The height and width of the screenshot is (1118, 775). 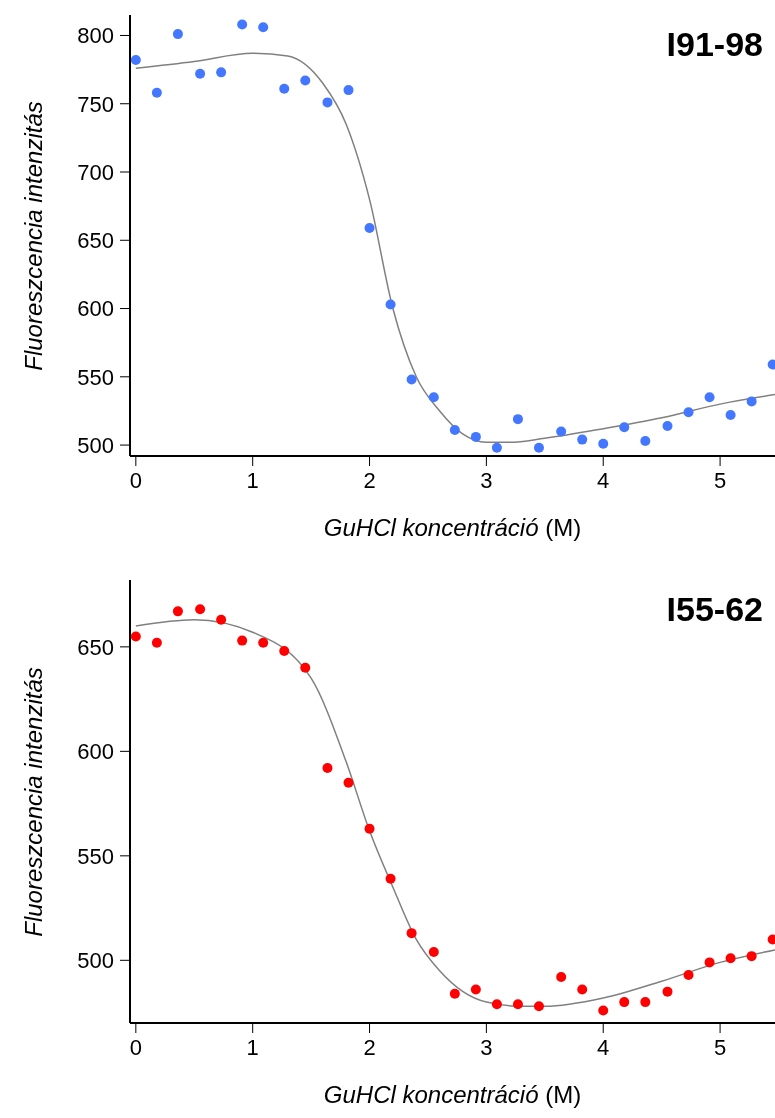 What do you see at coordinates (95, 36) in the screenshot?
I see `y-tick-label: 800` at bounding box center [95, 36].